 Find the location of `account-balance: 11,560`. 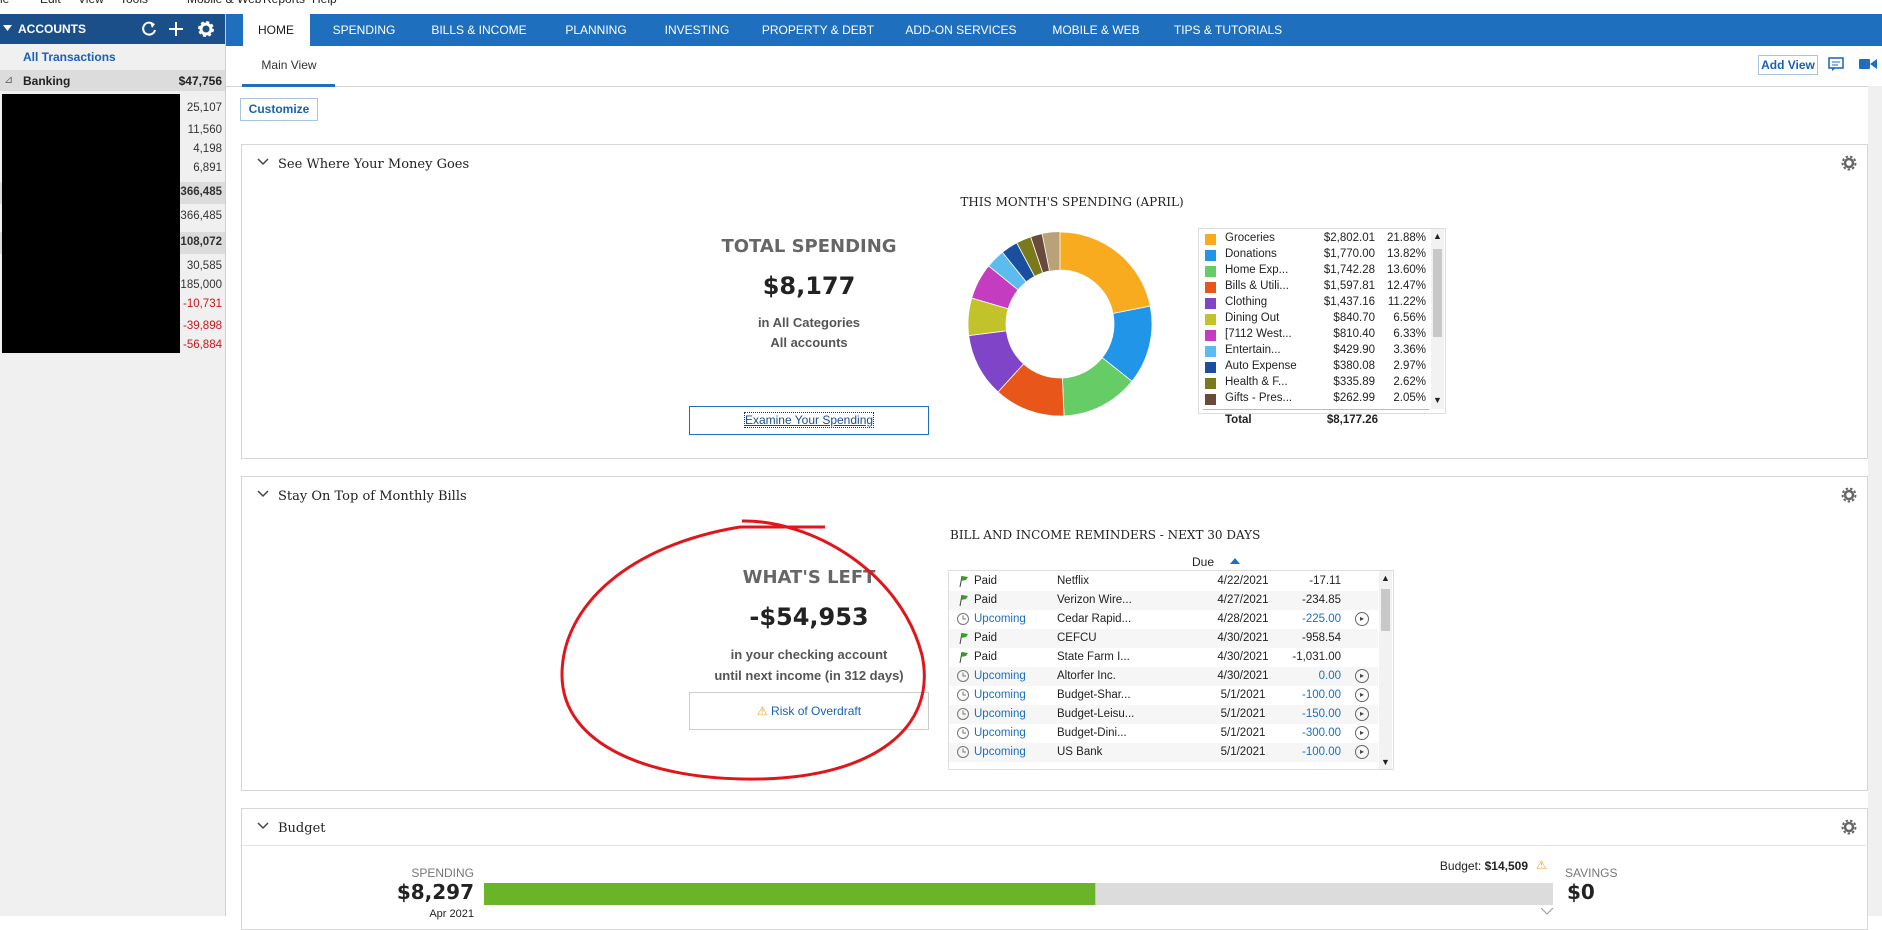

account-balance: 11,560 is located at coordinates (204, 130).